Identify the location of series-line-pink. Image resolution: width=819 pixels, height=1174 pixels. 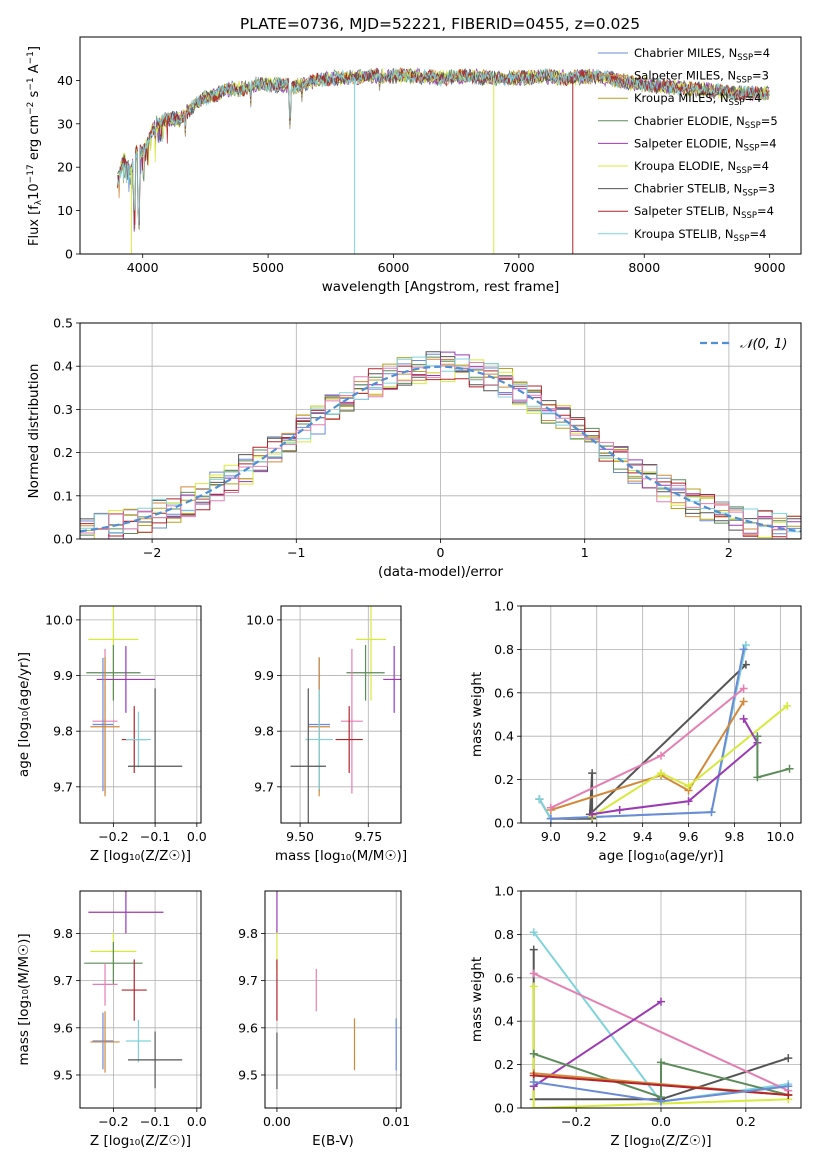
(661, 1032).